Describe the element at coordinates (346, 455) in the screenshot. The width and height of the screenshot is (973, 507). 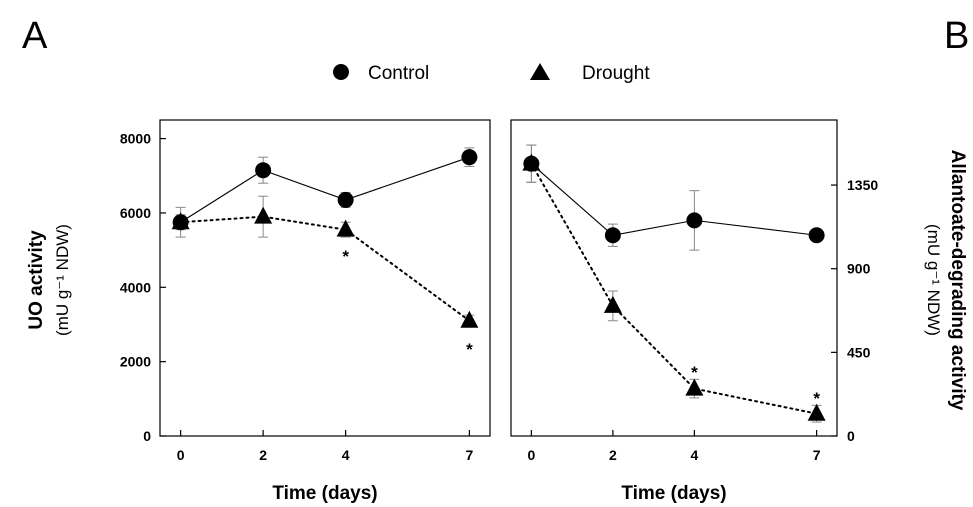
I see `panel-a-x-tick-label: 4` at that location.